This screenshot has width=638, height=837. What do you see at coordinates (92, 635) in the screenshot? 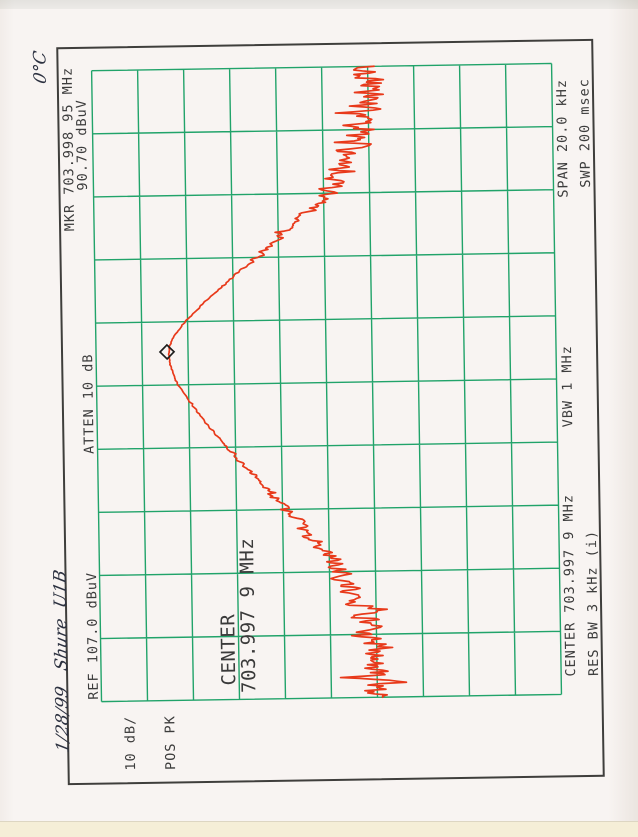
I see `label-ref-level: REF 107.0 dBuV` at bounding box center [92, 635].